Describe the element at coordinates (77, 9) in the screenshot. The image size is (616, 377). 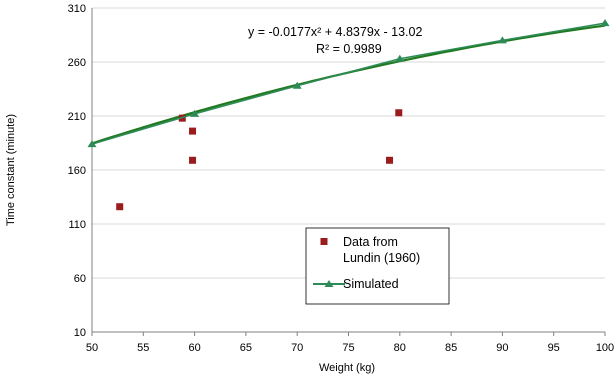
I see `y-tick-label: 310` at that location.